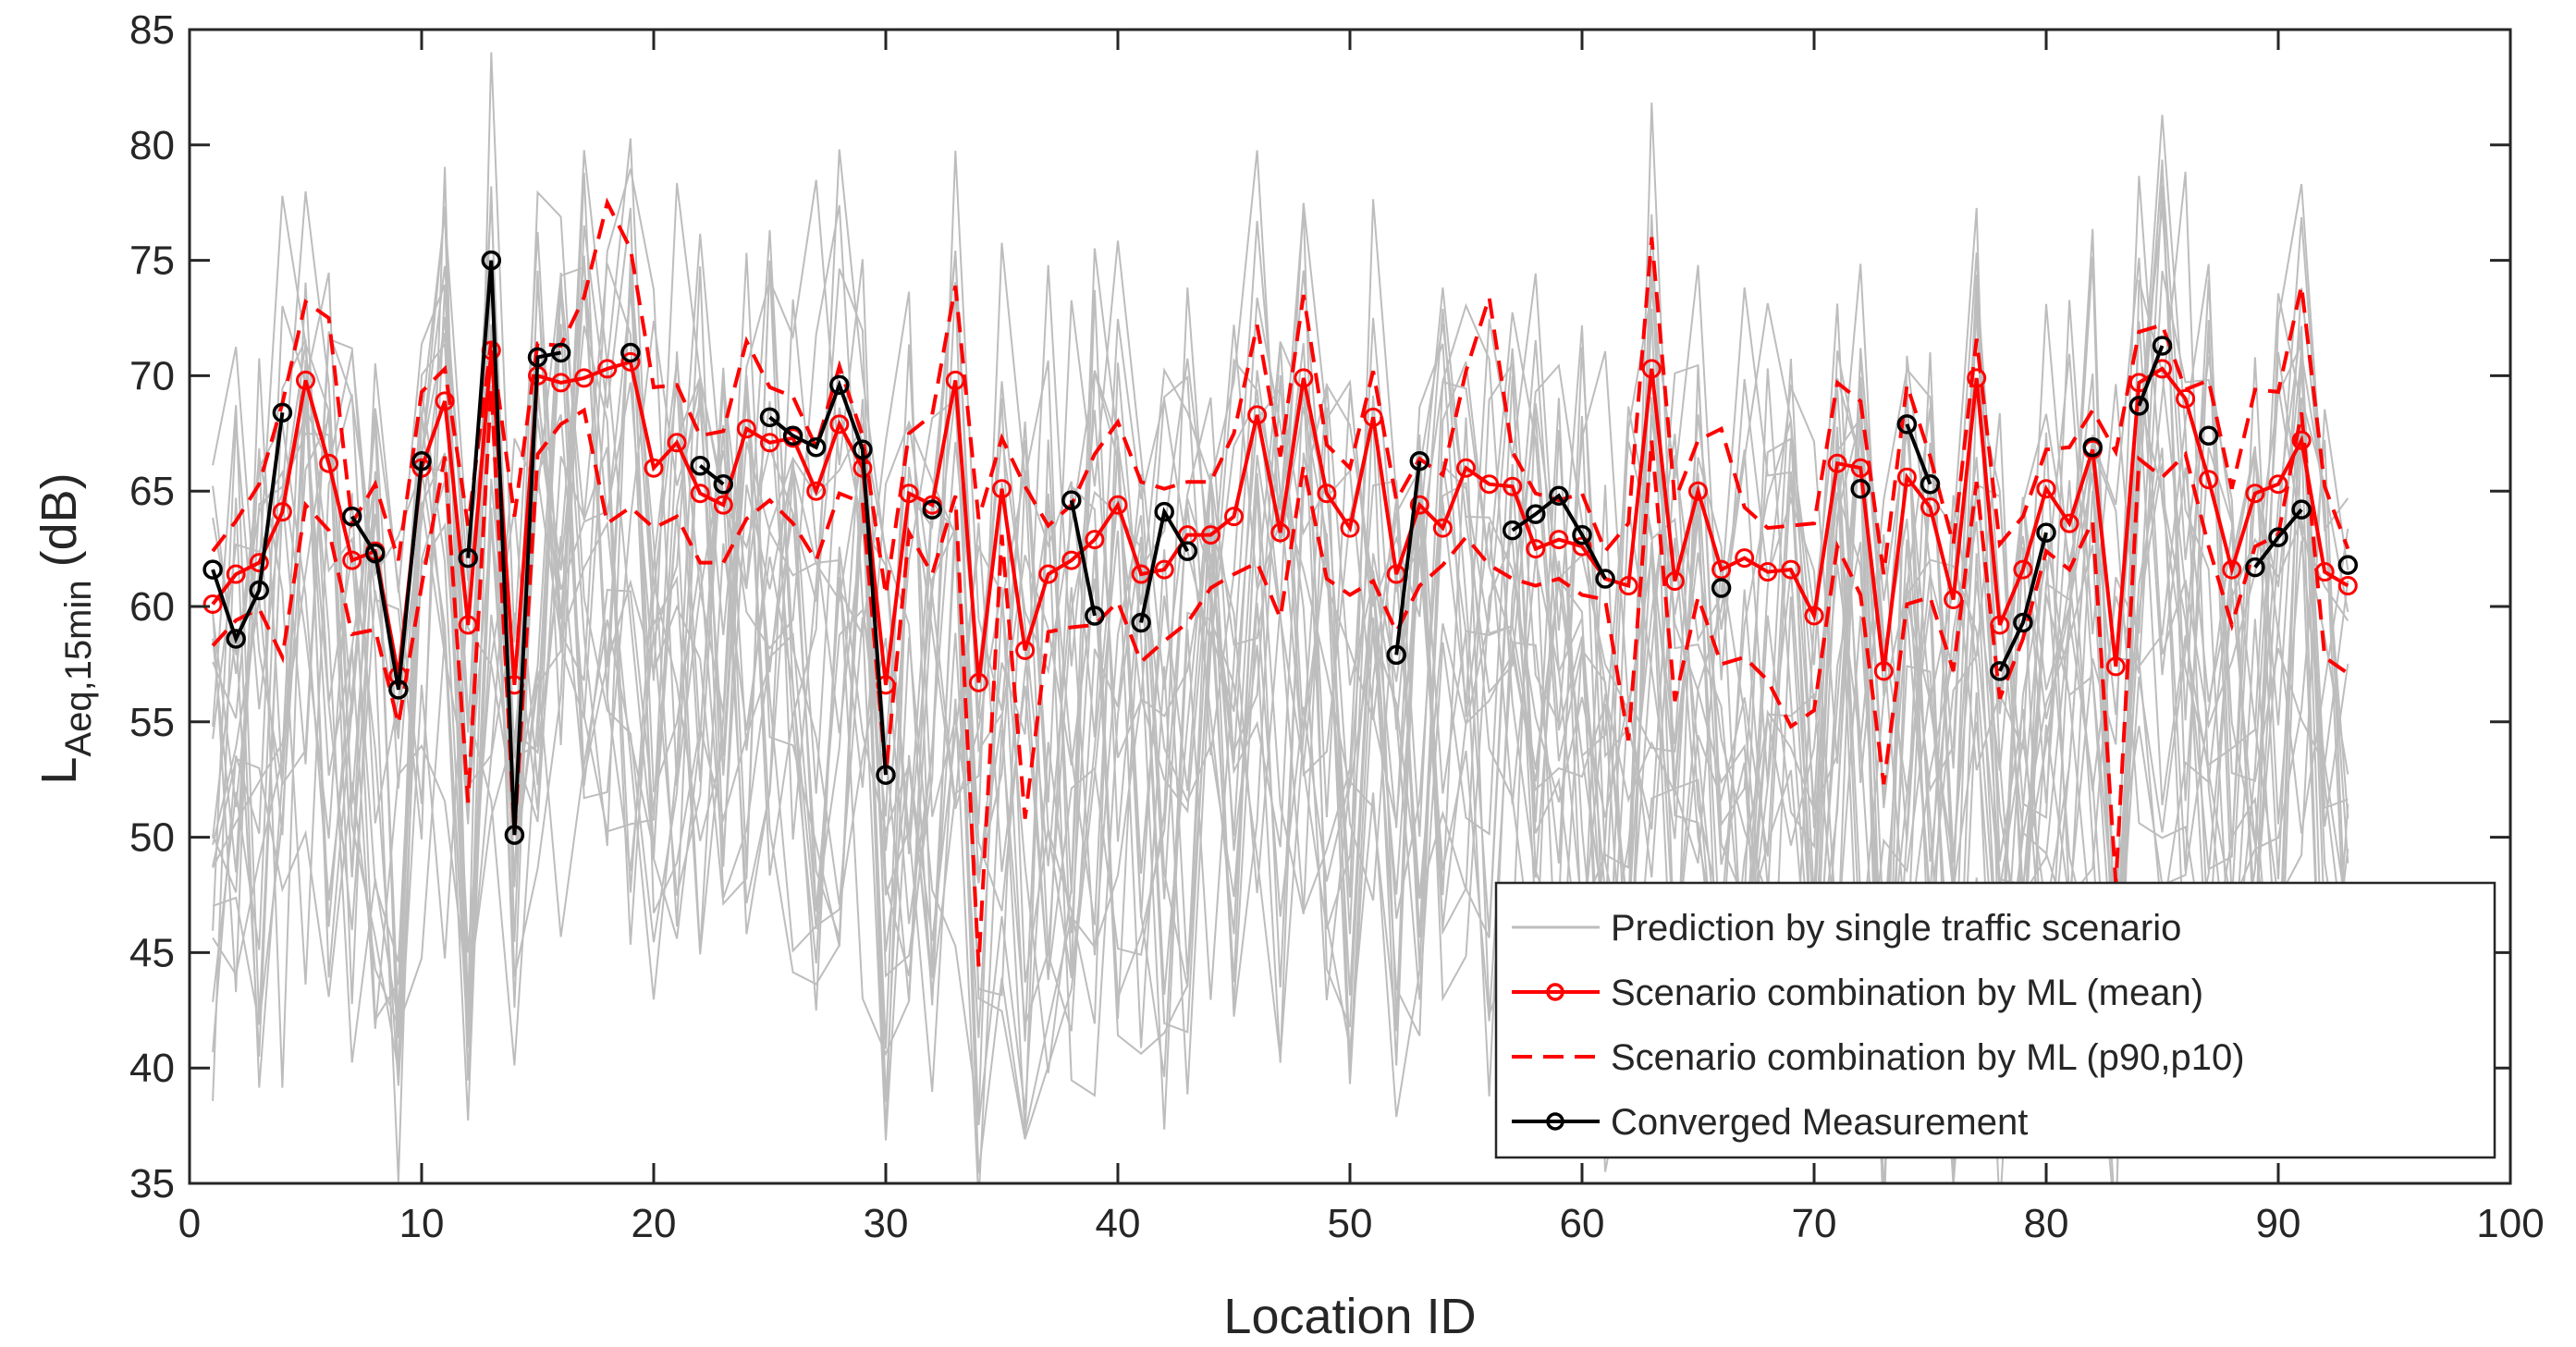  What do you see at coordinates (152, 30) in the screenshot?
I see `y-tick-label-85: 85` at bounding box center [152, 30].